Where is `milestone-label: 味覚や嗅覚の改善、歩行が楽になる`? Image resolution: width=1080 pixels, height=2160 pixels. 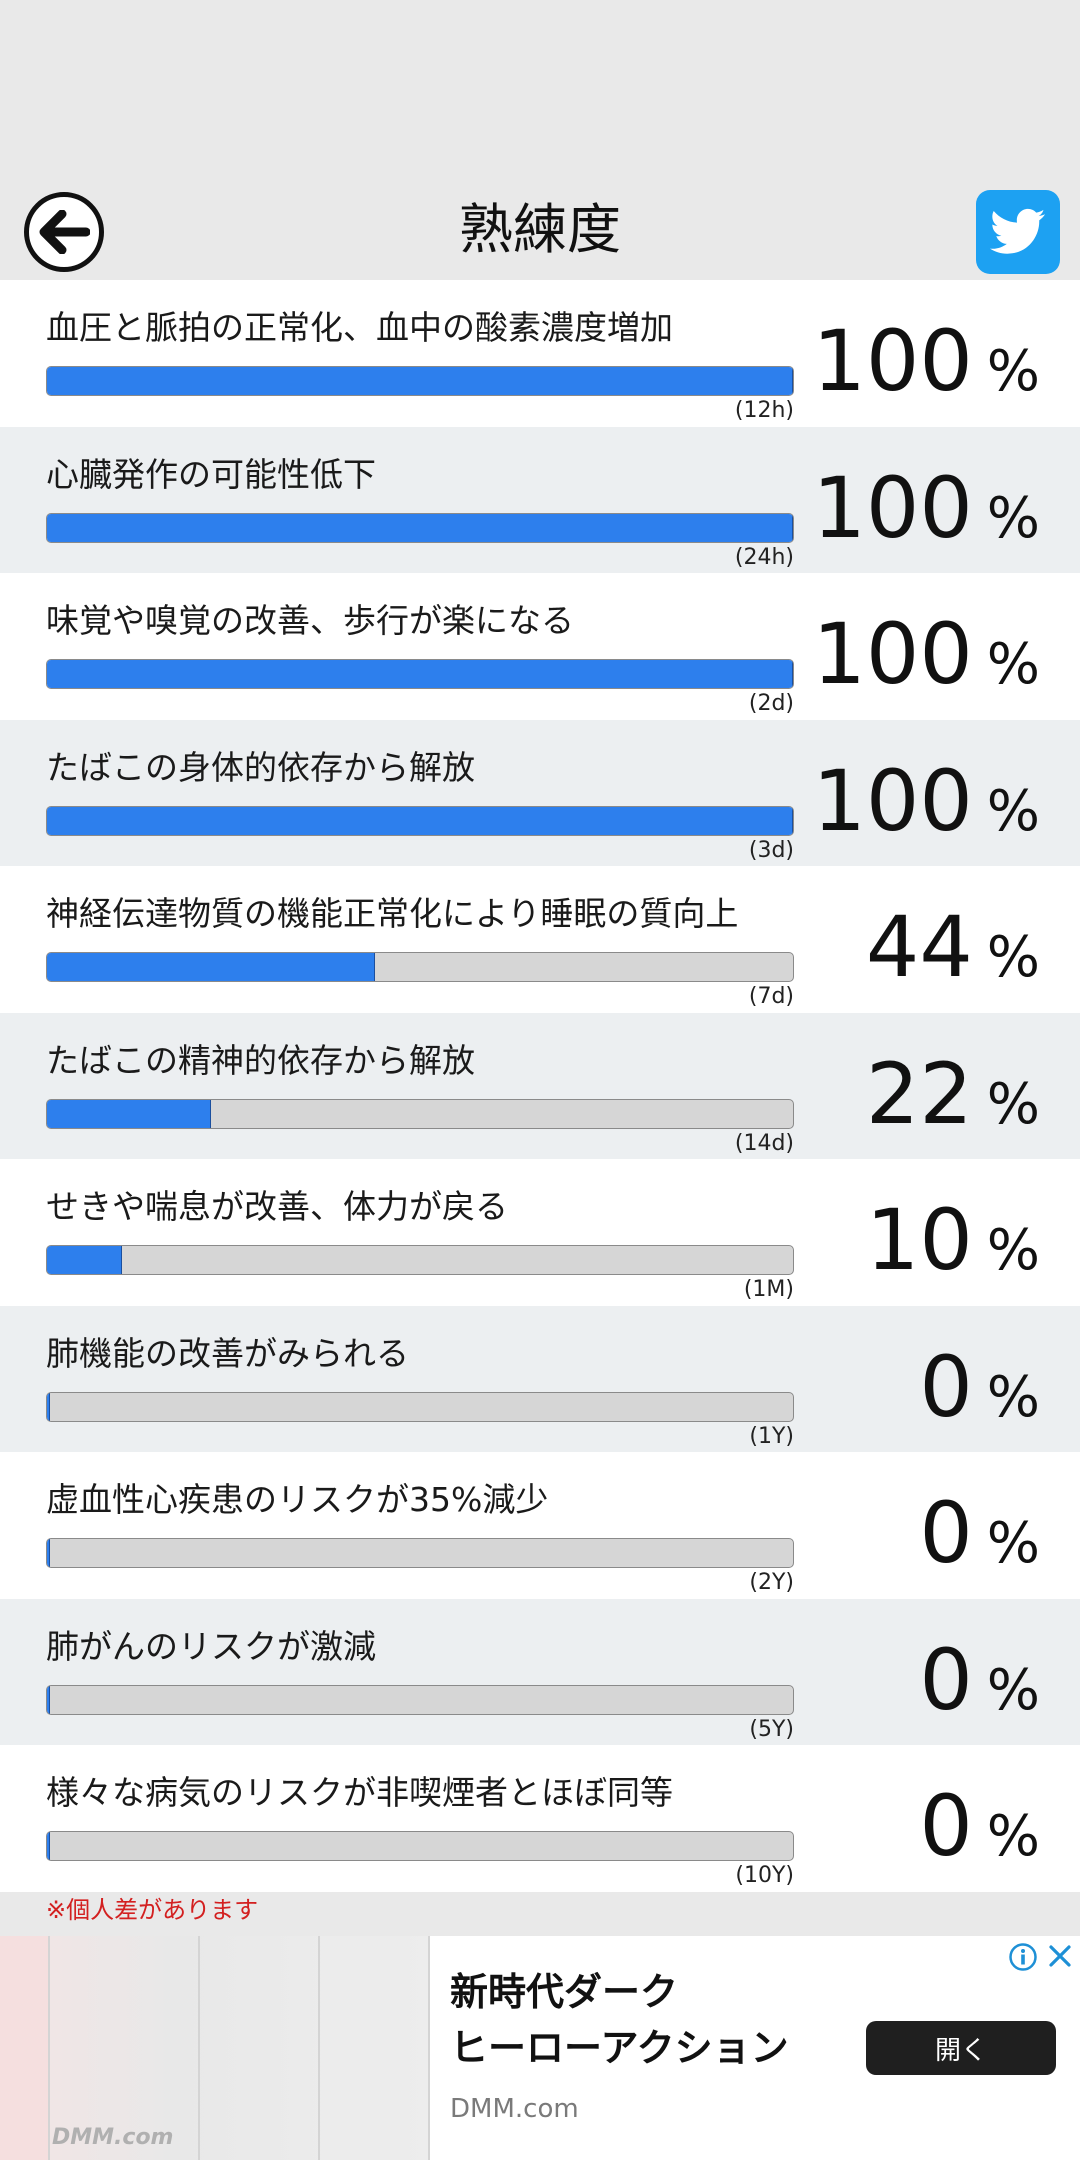
milestone-label: 味覚や嗅覚の改善、歩行が楽になる is located at coordinates (310, 620).